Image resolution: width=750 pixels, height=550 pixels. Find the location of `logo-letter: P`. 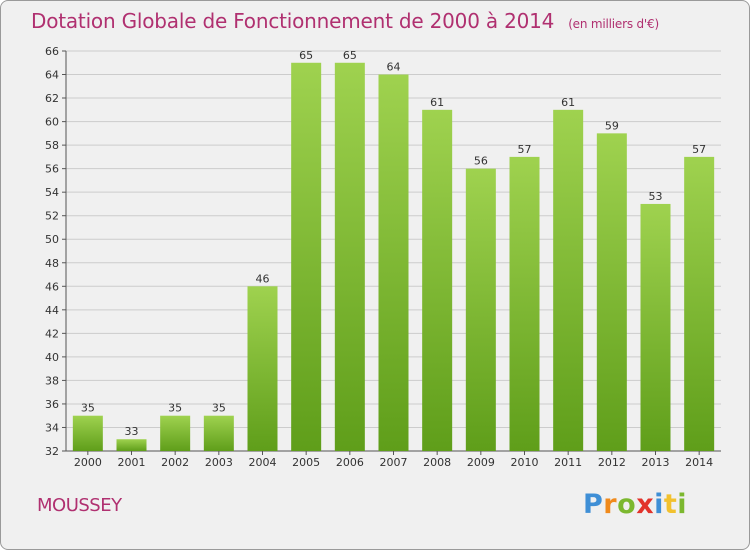

logo-letter: P is located at coordinates (593, 504).